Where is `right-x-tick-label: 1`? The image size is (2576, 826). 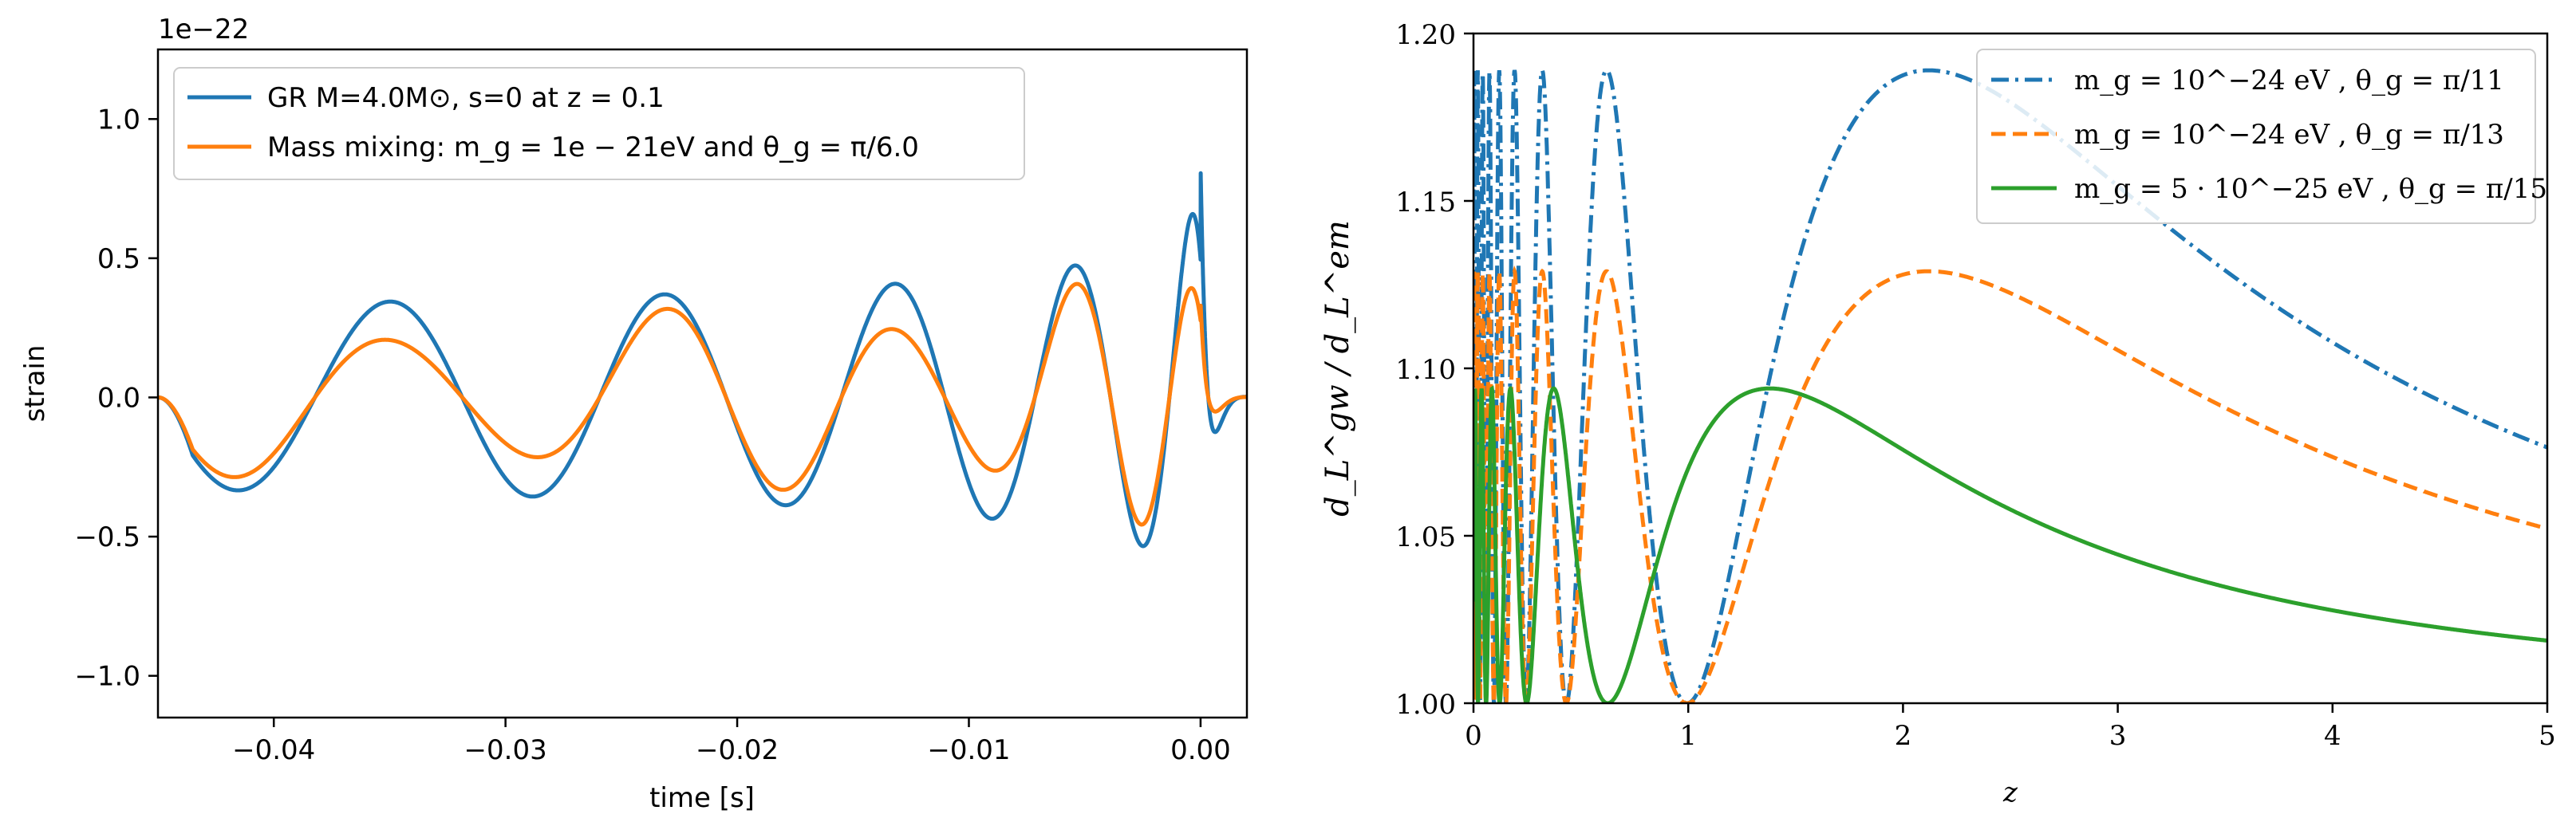 right-x-tick-label: 1 is located at coordinates (1688, 736).